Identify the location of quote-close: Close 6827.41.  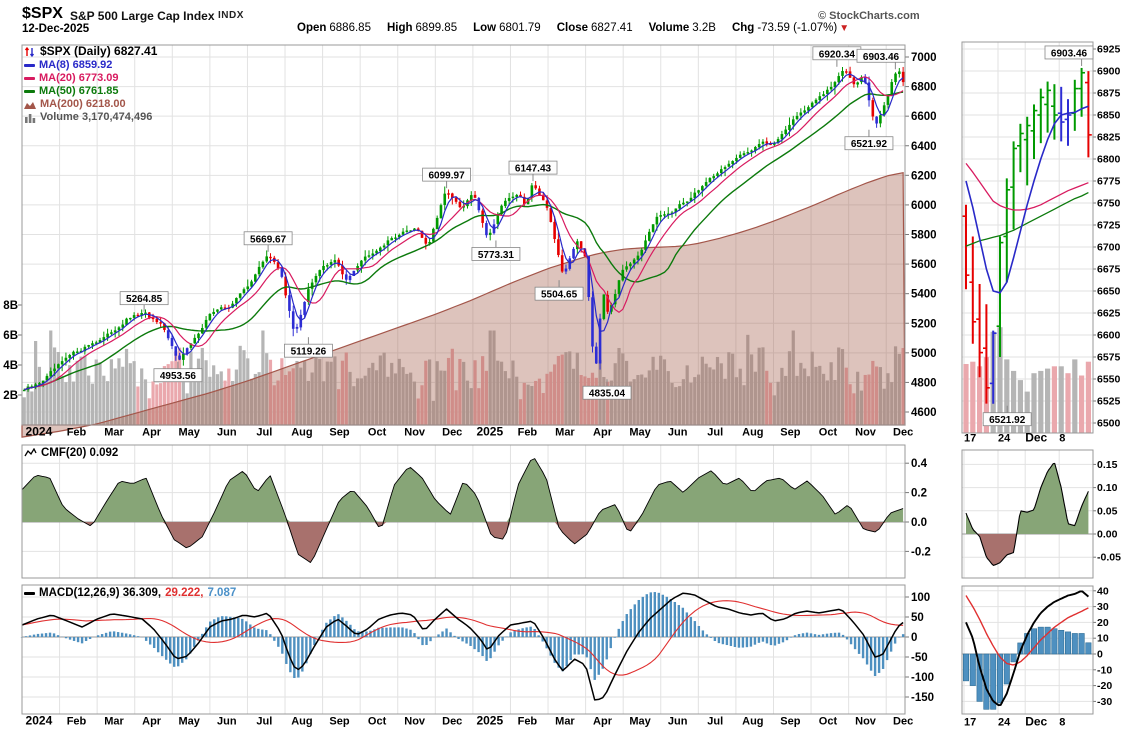
(594, 28).